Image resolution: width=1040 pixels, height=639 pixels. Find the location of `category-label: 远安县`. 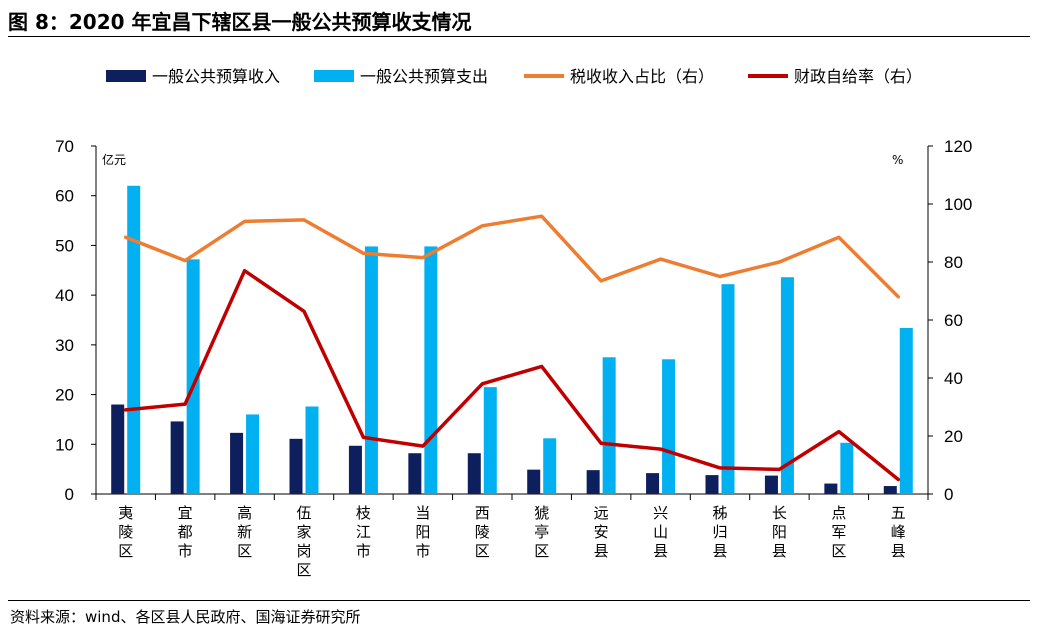

category-label: 远安县 is located at coordinates (601, 532).